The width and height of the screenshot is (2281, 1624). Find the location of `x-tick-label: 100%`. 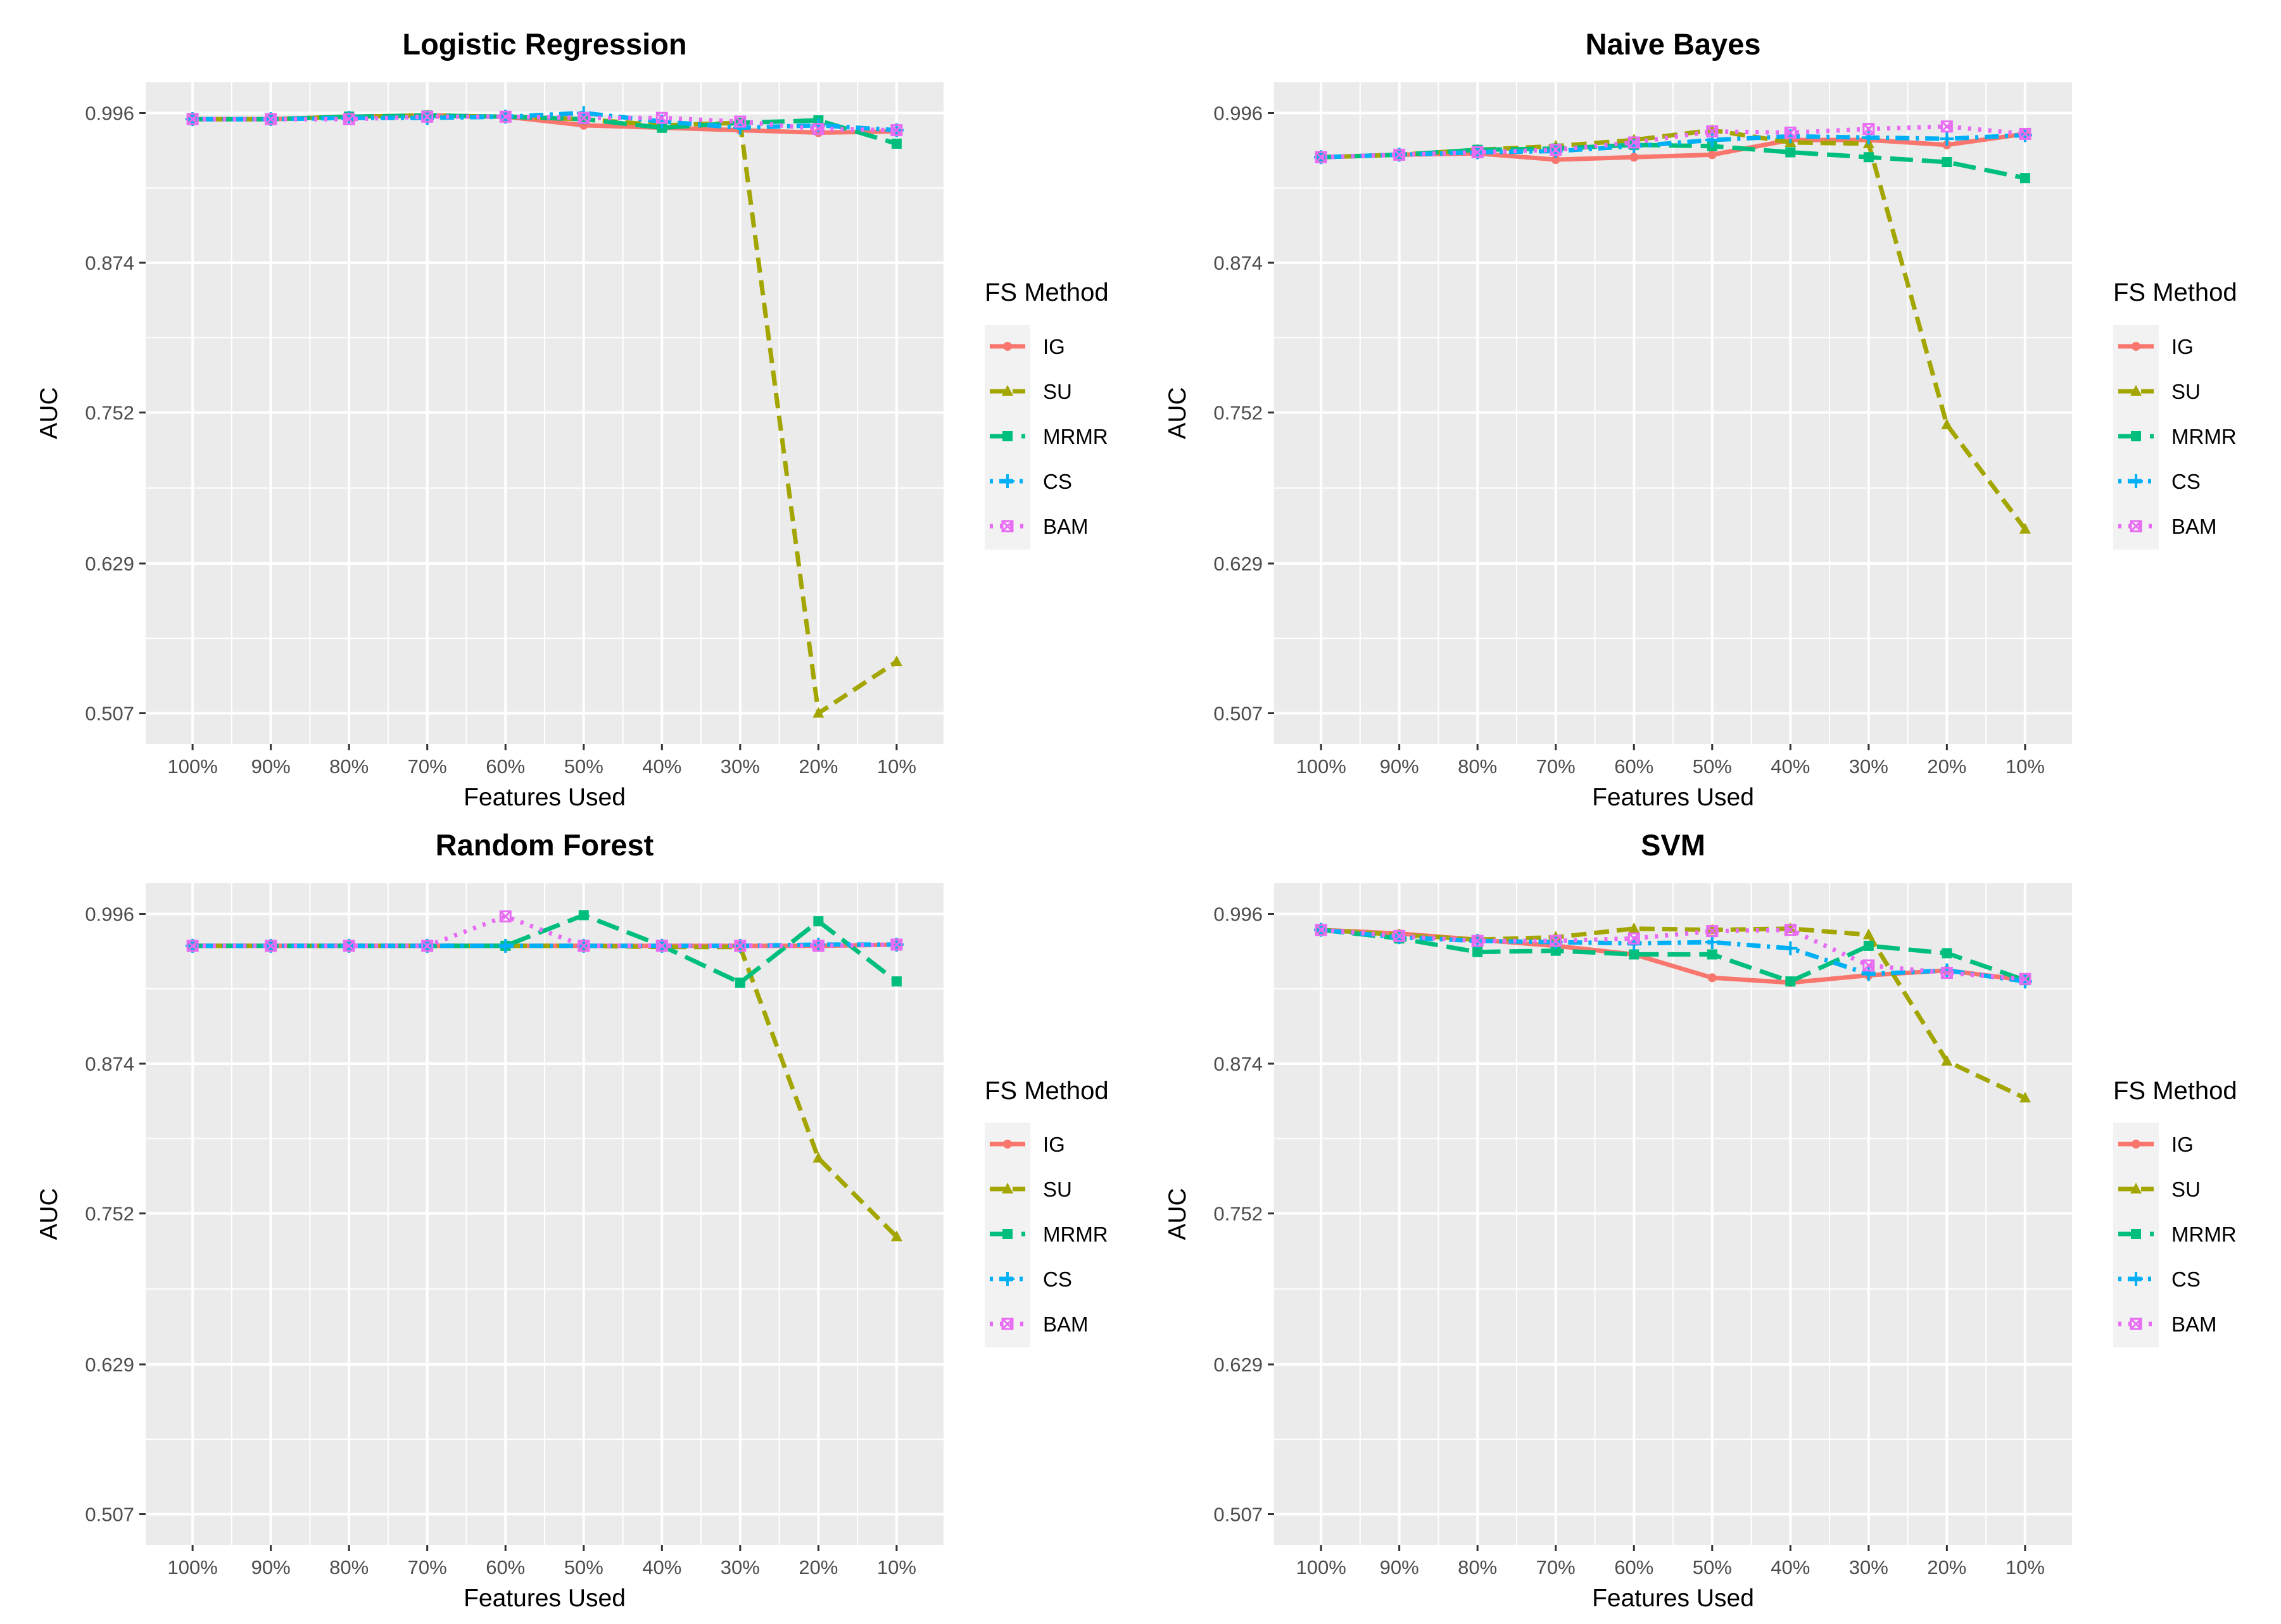

x-tick-label: 100% is located at coordinates (1321, 1567).